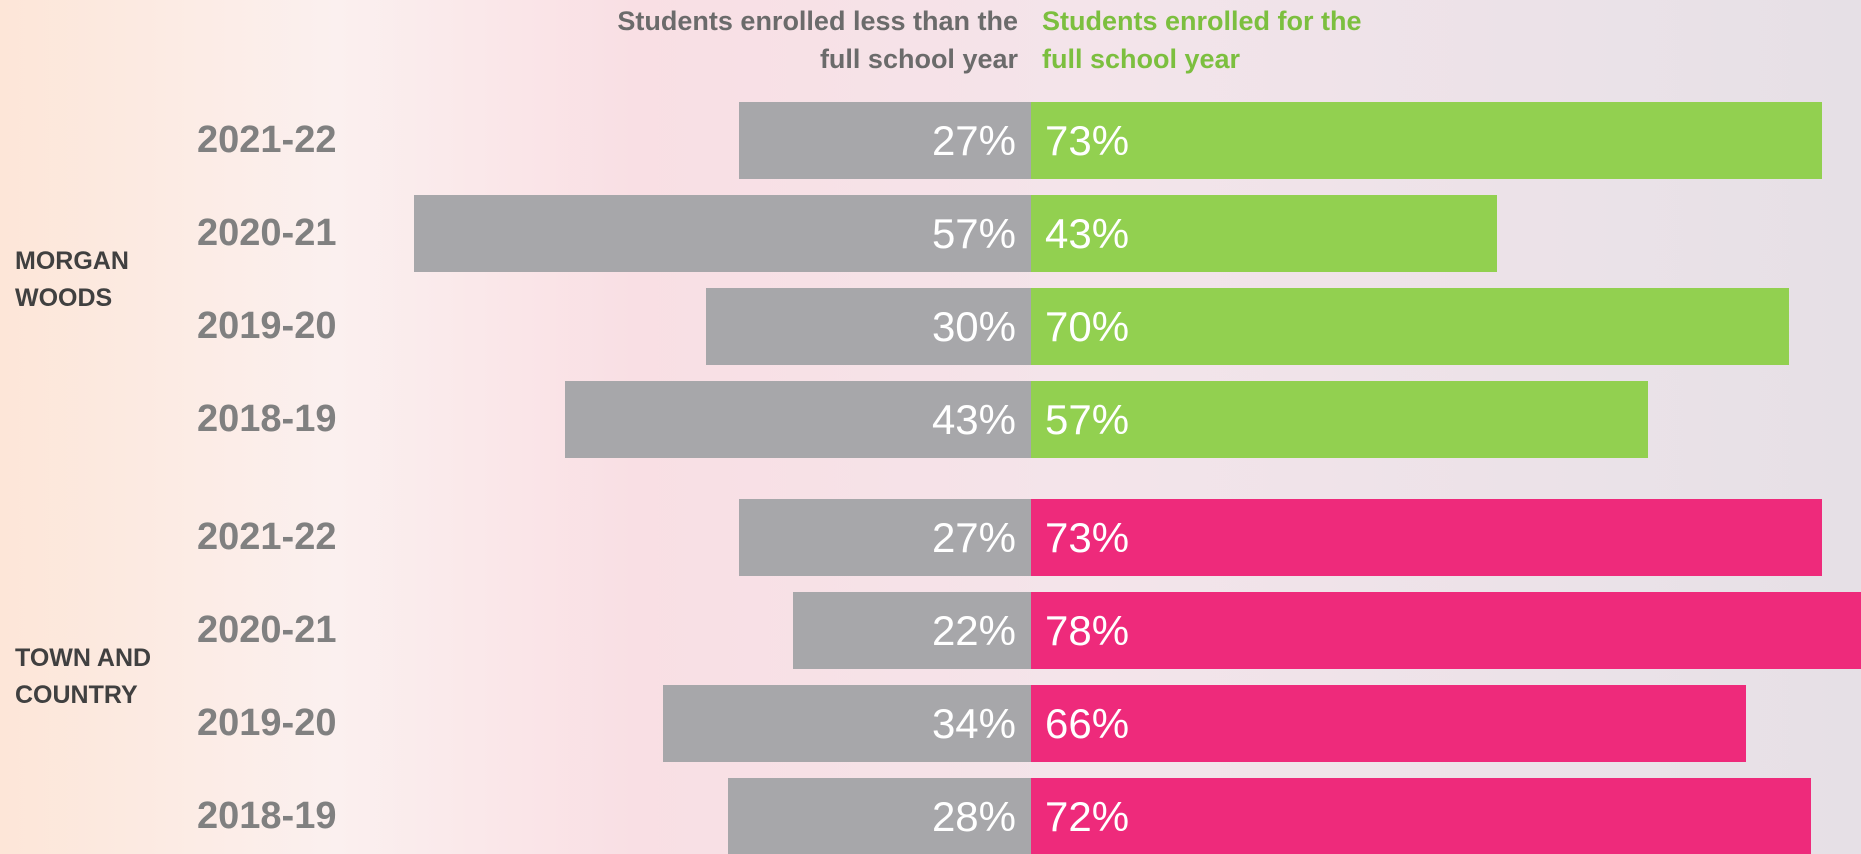 This screenshot has height=854, width=1861. What do you see at coordinates (1087, 723) in the screenshot?
I see `value-label: 66%` at bounding box center [1087, 723].